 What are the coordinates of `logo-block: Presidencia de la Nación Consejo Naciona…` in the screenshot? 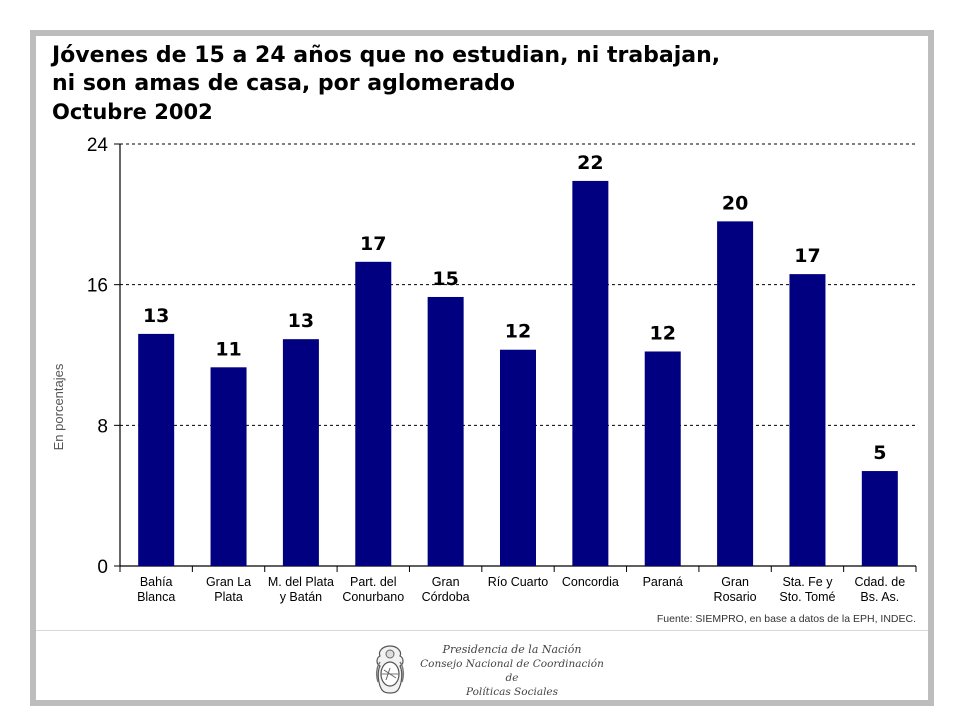 It's located at (492, 670).